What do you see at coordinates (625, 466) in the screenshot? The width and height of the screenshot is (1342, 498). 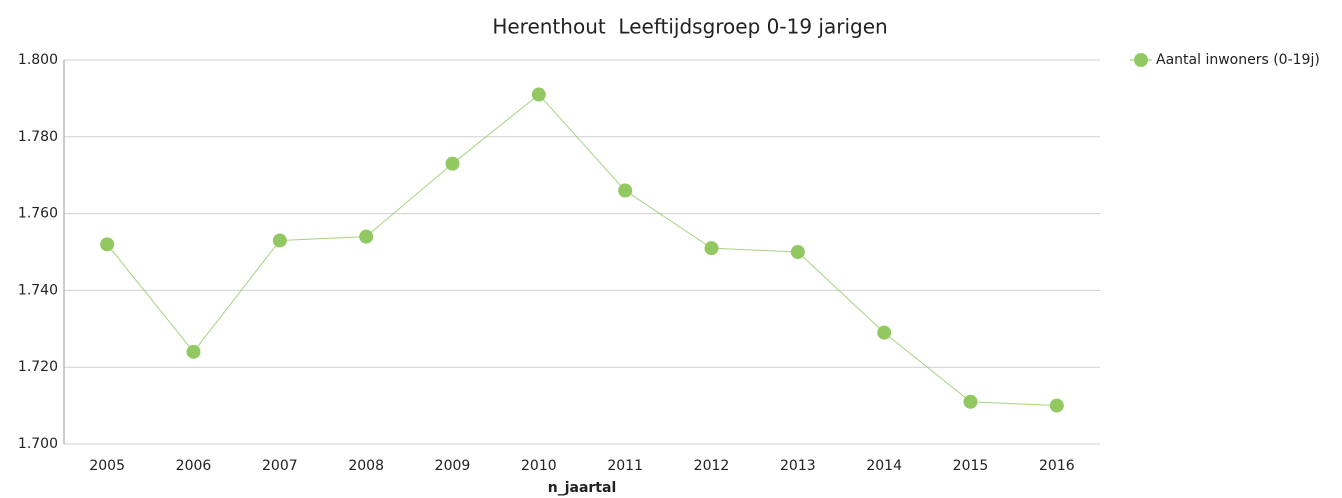 I see `x-tick-label: 2011` at bounding box center [625, 466].